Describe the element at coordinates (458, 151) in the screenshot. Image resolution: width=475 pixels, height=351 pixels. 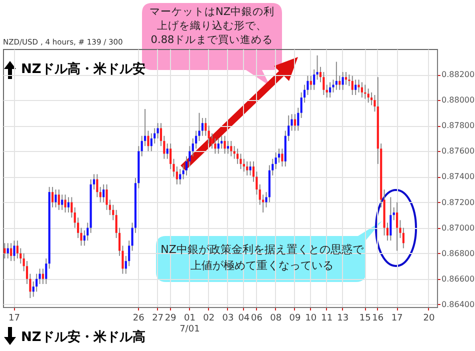
I see `y-tick-label: 0.87600` at that location.